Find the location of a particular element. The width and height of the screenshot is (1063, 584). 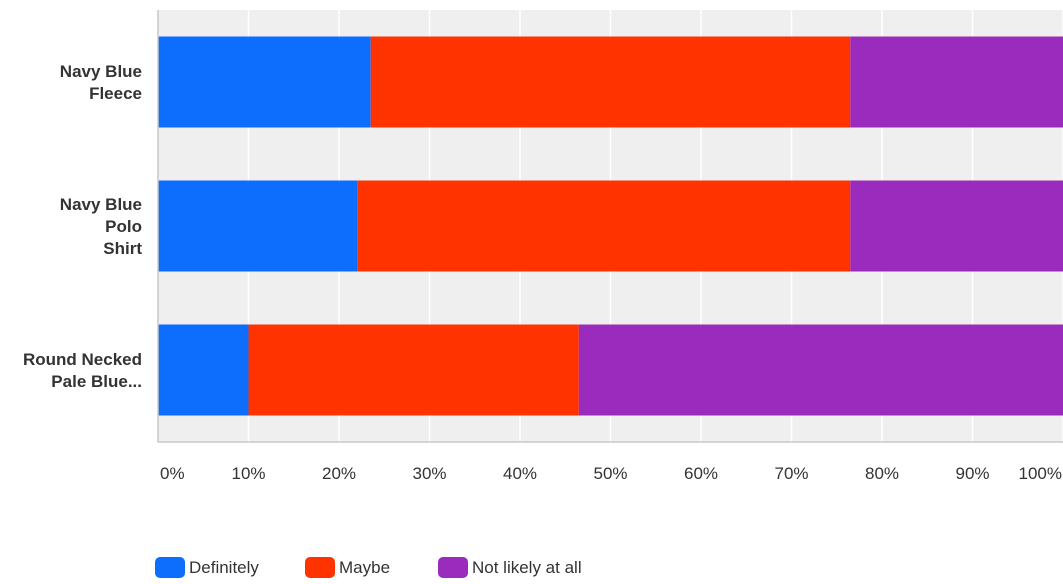

x-tick-label: 20% is located at coordinates (339, 473).